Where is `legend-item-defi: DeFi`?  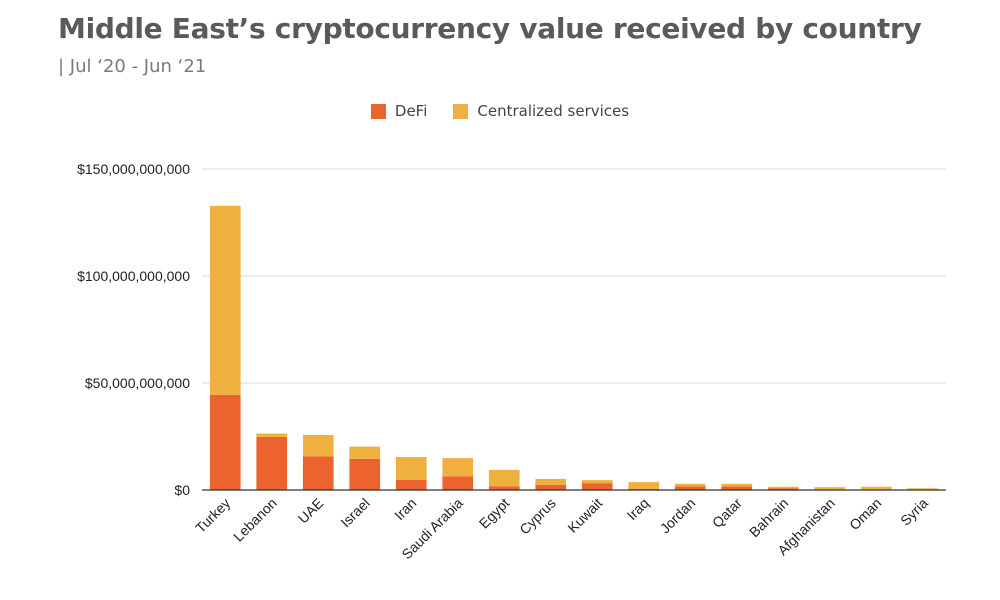 legend-item-defi: DeFi is located at coordinates (399, 111).